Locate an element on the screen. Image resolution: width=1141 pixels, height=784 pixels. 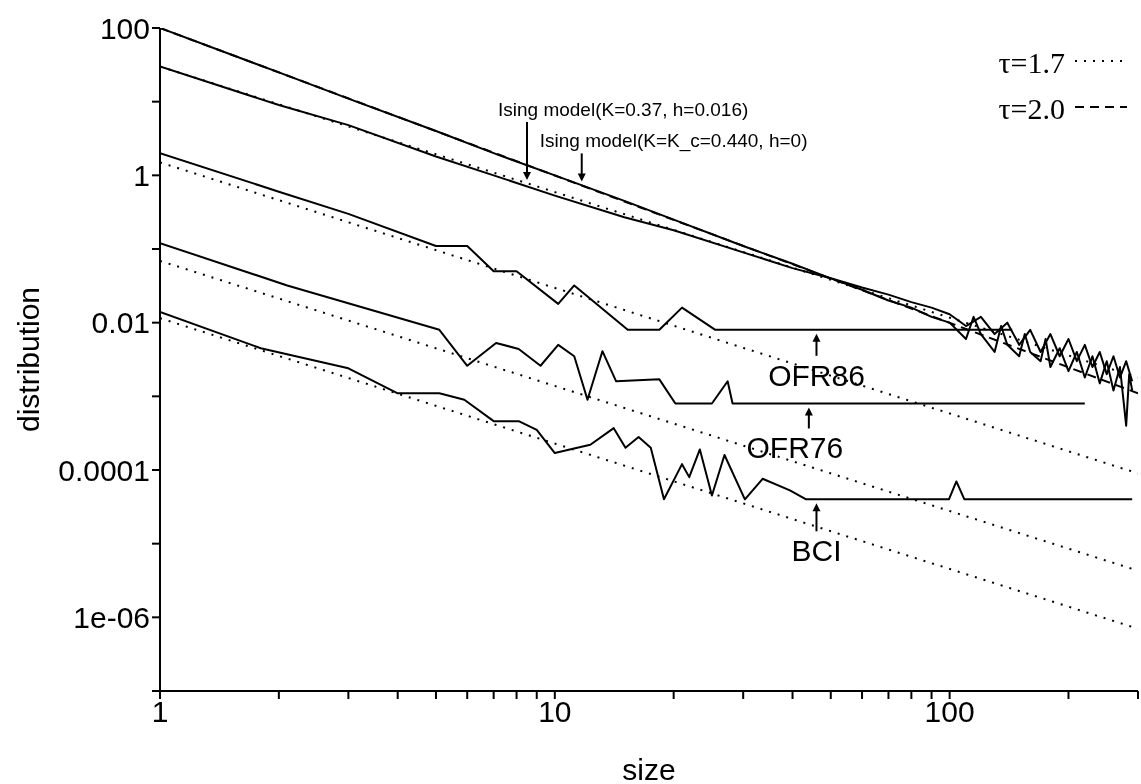
annotation: BCI is located at coordinates (816, 551).